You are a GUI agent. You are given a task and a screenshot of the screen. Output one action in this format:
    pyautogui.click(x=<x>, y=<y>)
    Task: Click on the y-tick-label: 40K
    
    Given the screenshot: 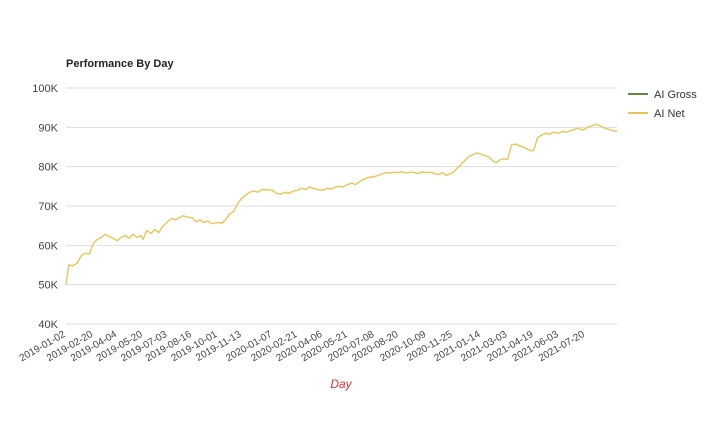 What is the action you would take?
    pyautogui.click(x=48, y=325)
    